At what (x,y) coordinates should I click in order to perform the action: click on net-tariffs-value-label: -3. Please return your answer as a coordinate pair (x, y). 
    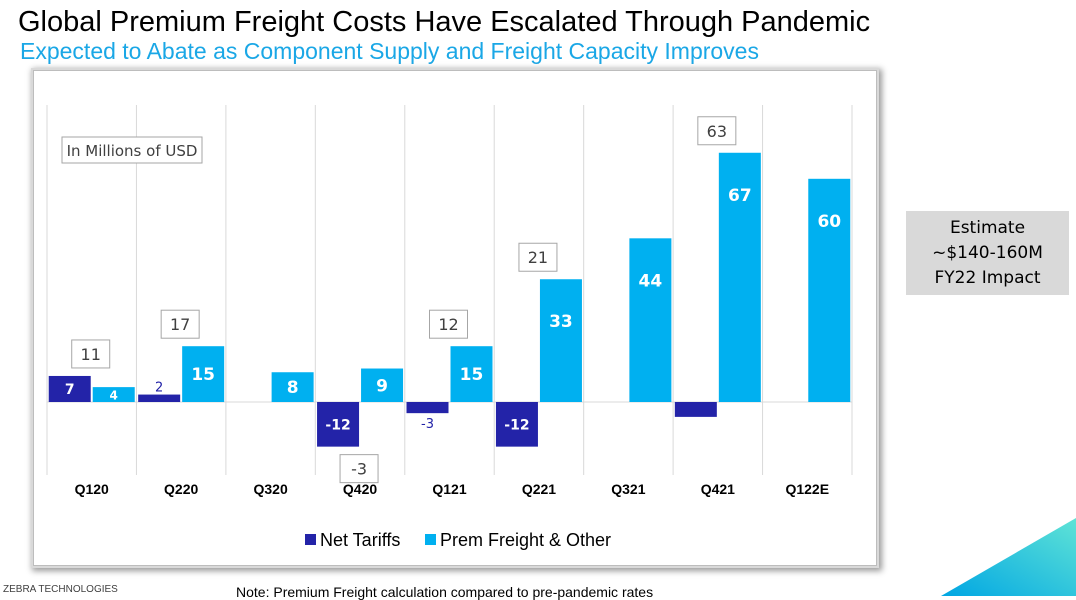
    Looking at the image, I should click on (427, 424).